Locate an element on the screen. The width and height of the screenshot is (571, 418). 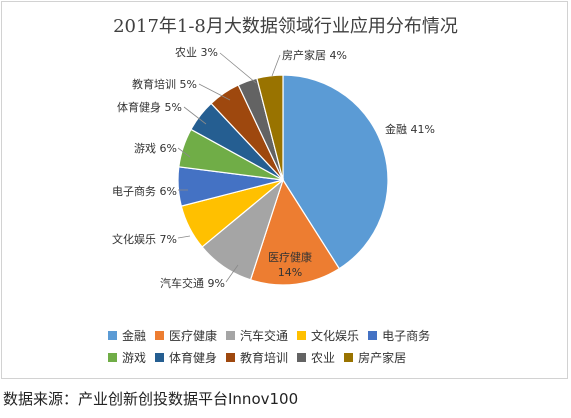
legend-item: 电子商务 is located at coordinates (399, 335).